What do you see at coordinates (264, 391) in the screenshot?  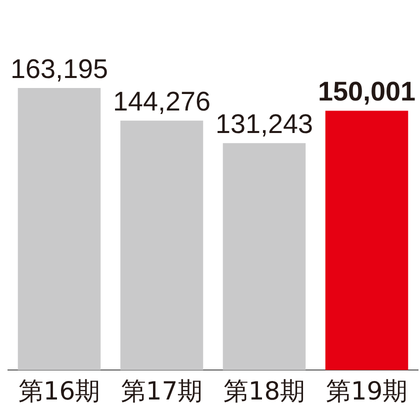 I see `x-tick-label: 第18期` at bounding box center [264, 391].